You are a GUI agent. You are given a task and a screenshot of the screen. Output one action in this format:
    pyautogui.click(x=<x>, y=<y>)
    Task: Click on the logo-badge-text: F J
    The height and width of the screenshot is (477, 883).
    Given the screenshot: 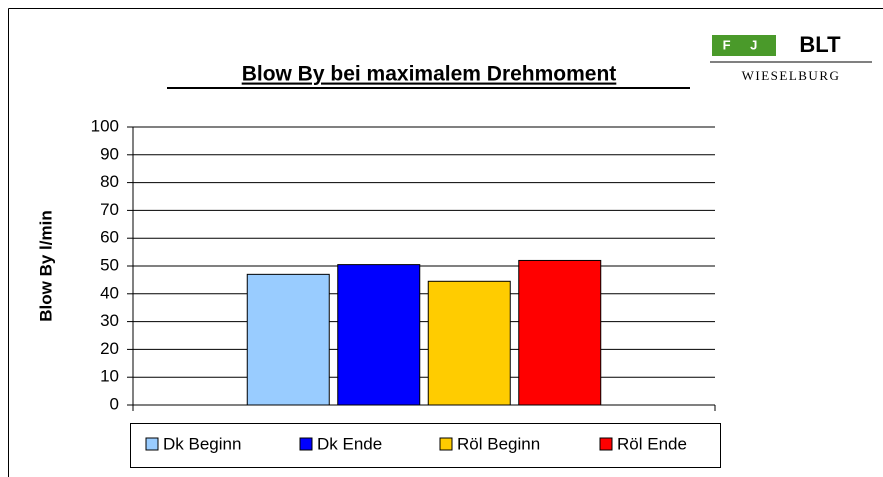 What is the action you would take?
    pyautogui.click(x=744, y=44)
    